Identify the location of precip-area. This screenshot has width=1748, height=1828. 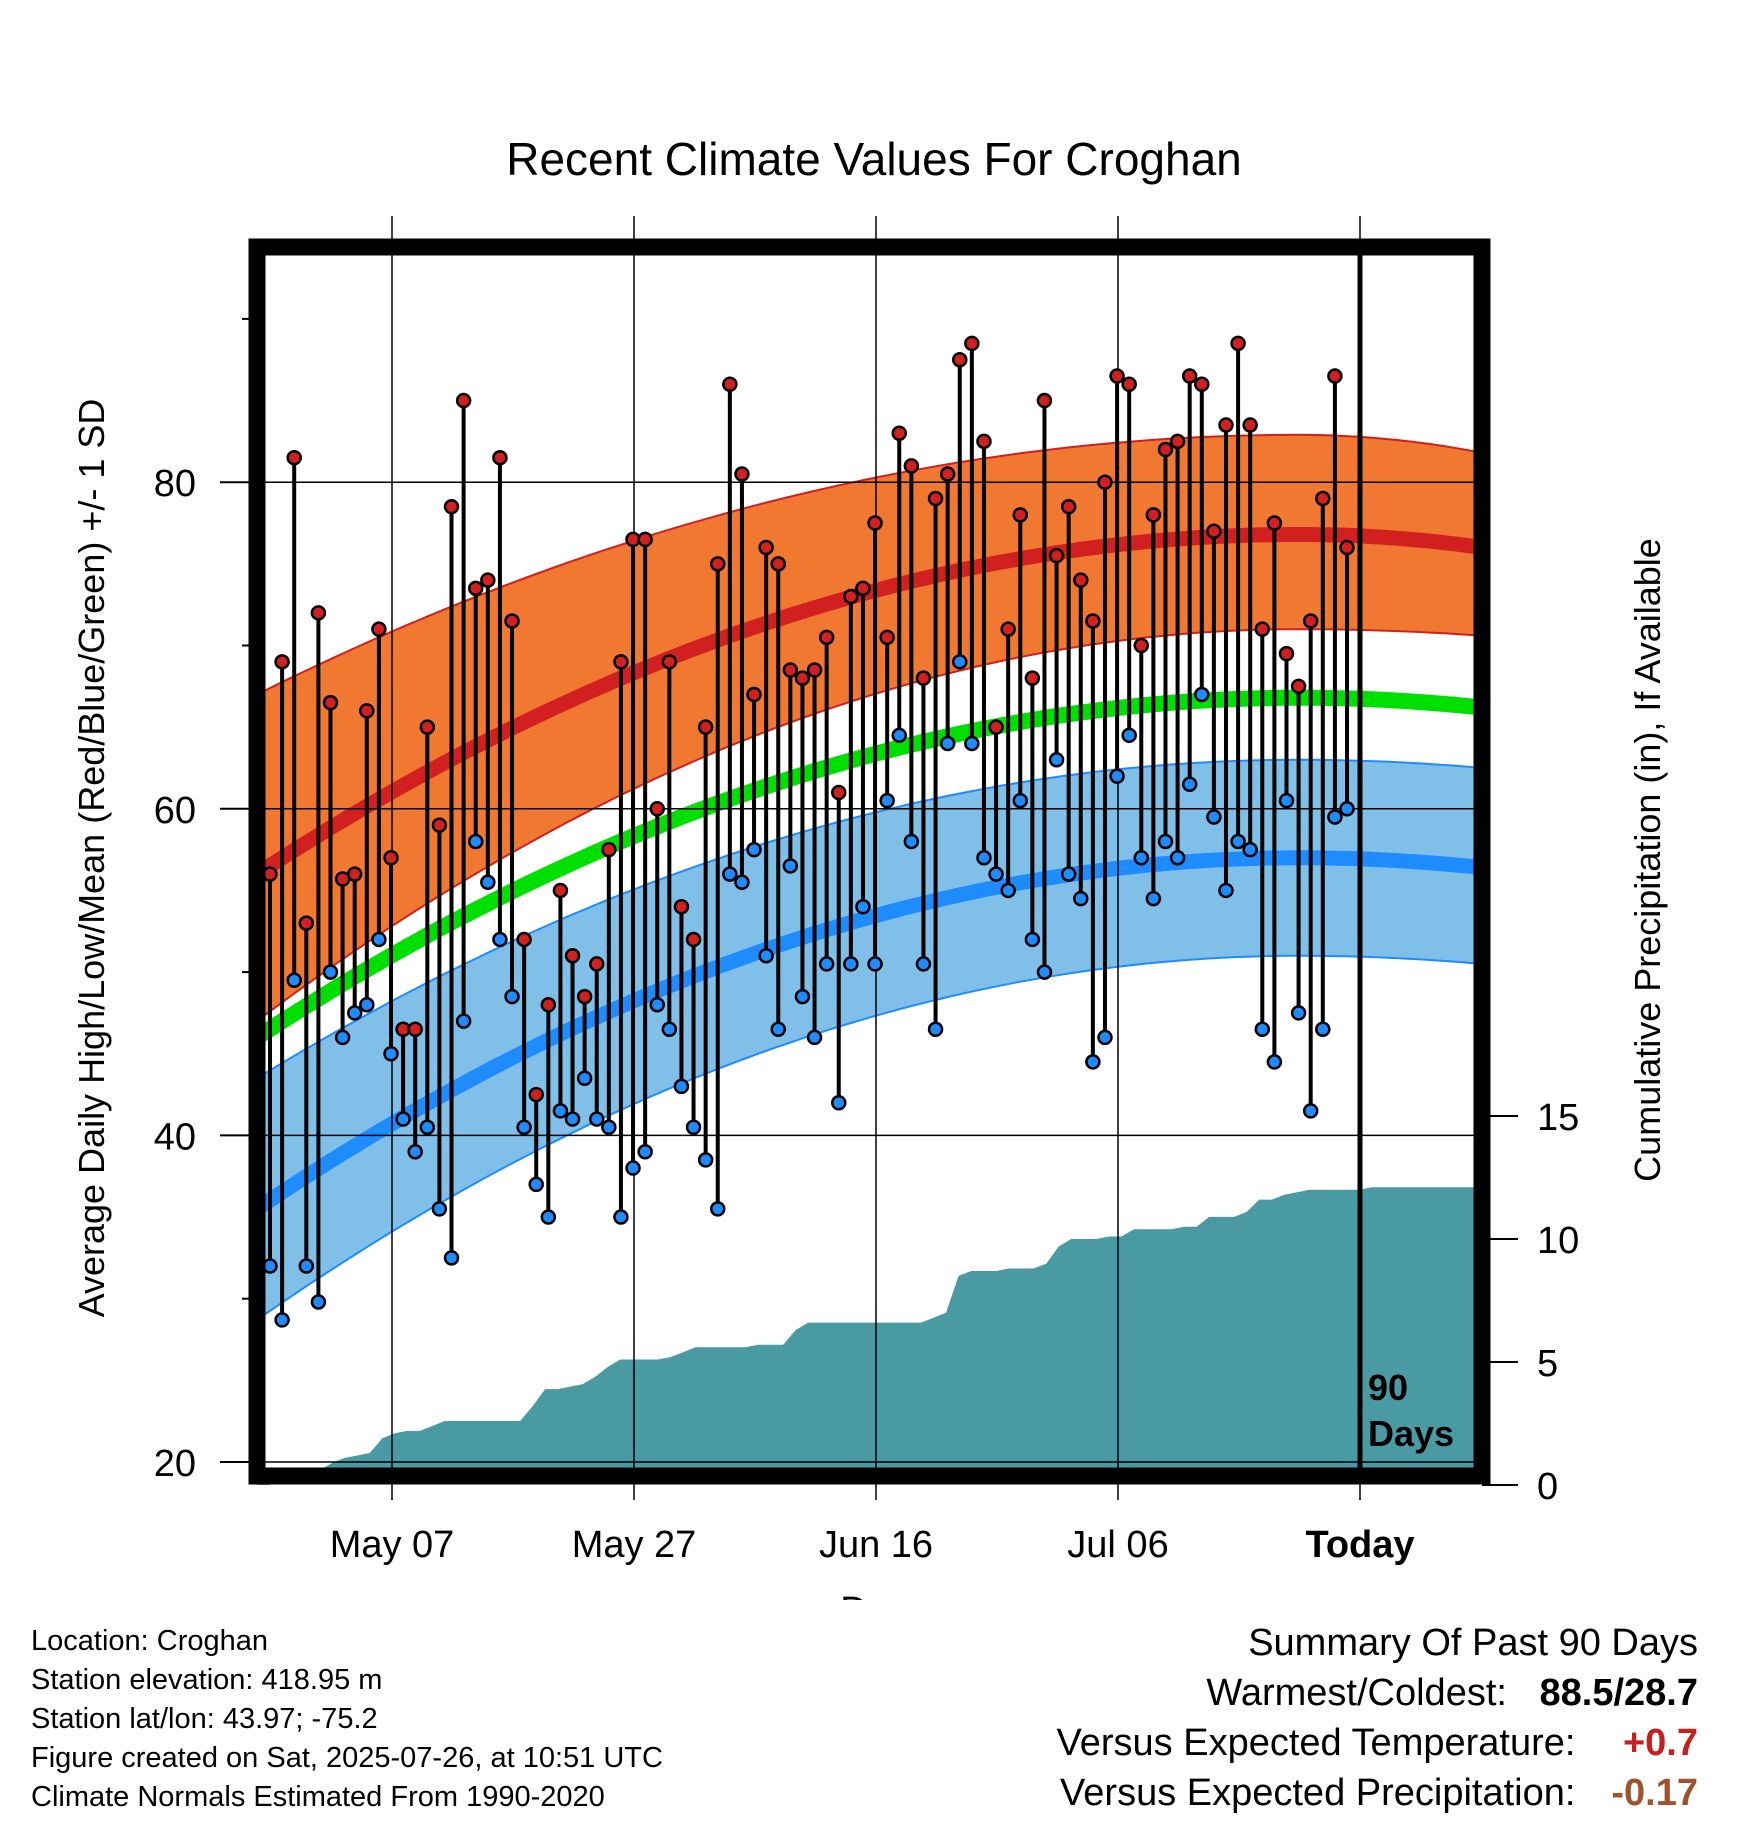
(869, 1336).